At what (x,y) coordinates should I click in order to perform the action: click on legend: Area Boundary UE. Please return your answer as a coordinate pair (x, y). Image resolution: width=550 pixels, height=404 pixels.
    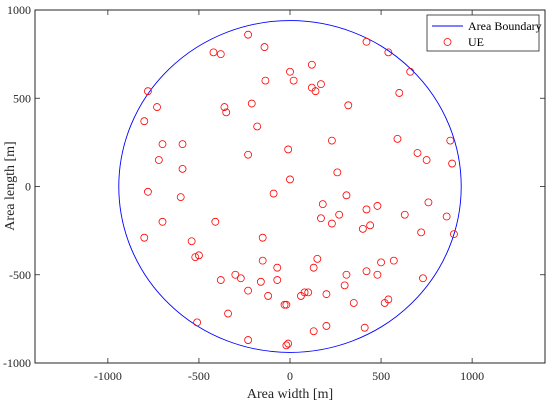
    Looking at the image, I should click on (484, 33).